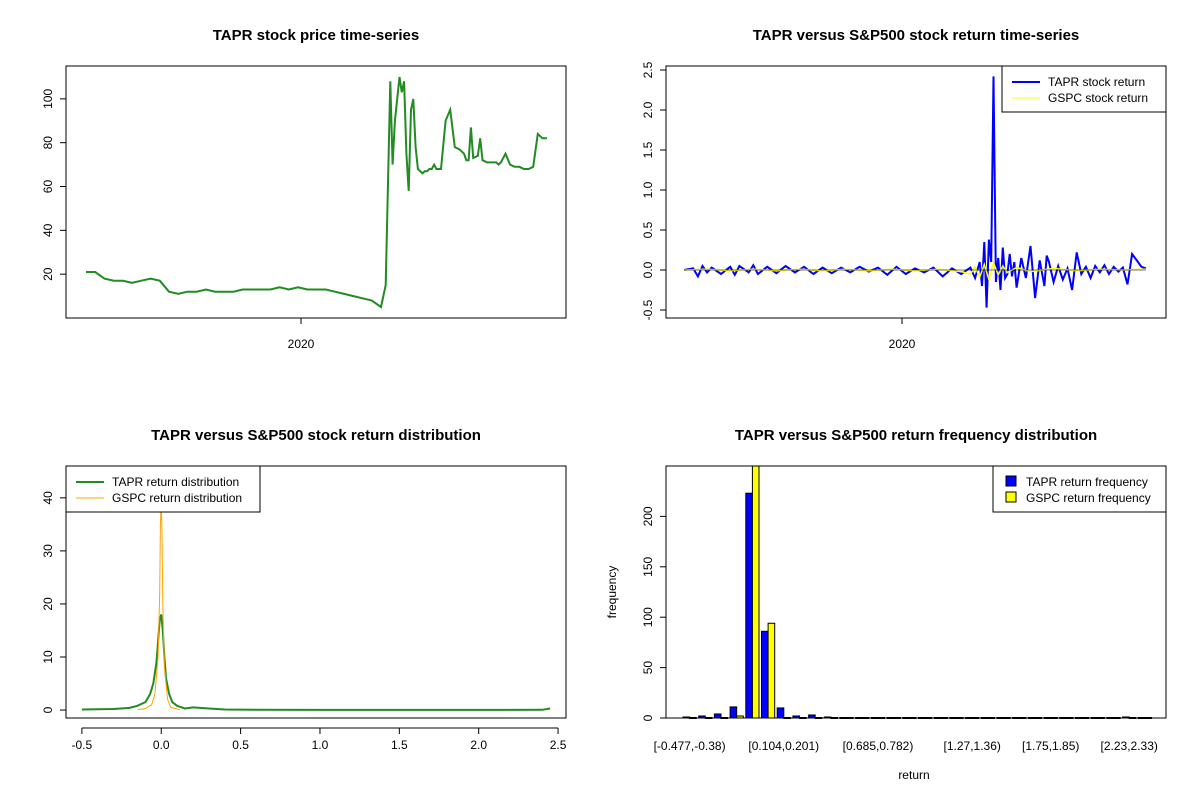 This screenshot has height=800, width=1200. Describe the element at coordinates (175, 482) in the screenshot. I see `legend-tapr-label: TAPR return distribution` at that location.